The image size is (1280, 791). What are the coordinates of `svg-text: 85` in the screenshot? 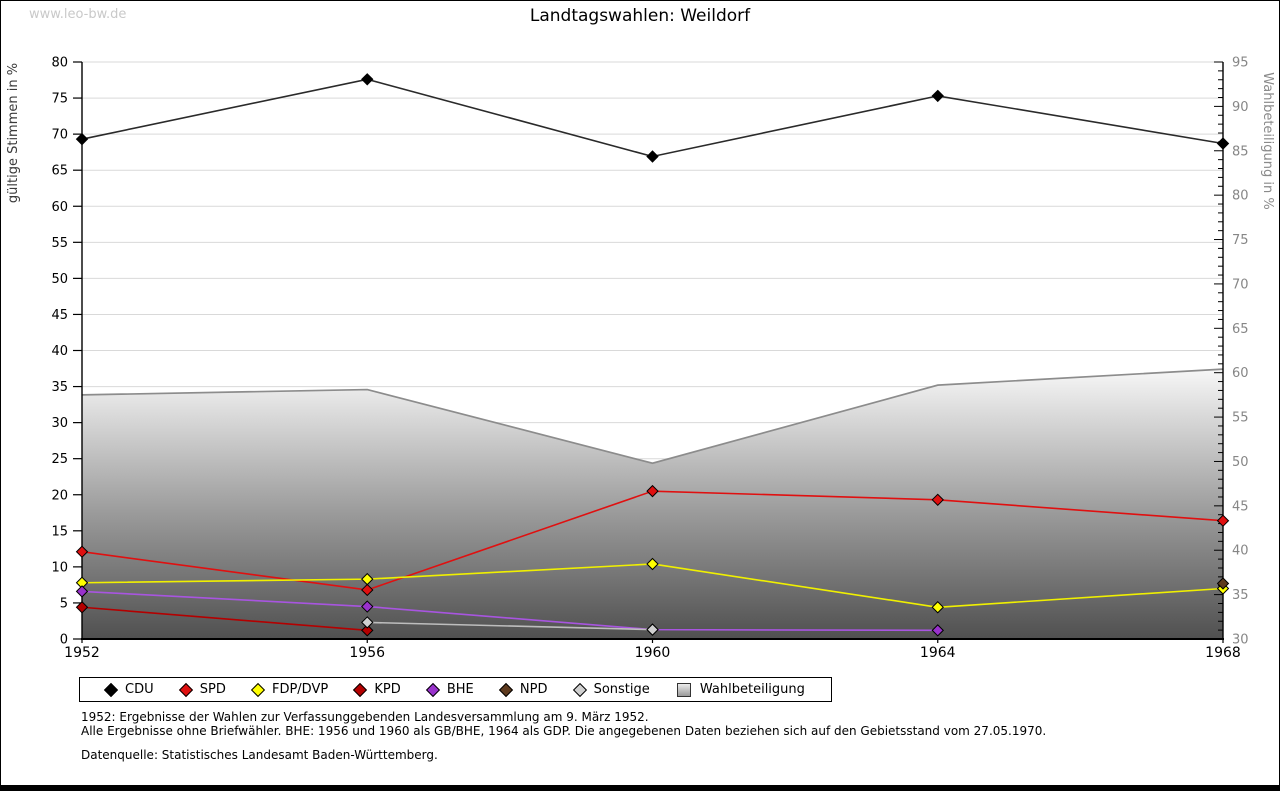 It's located at (1240, 151).